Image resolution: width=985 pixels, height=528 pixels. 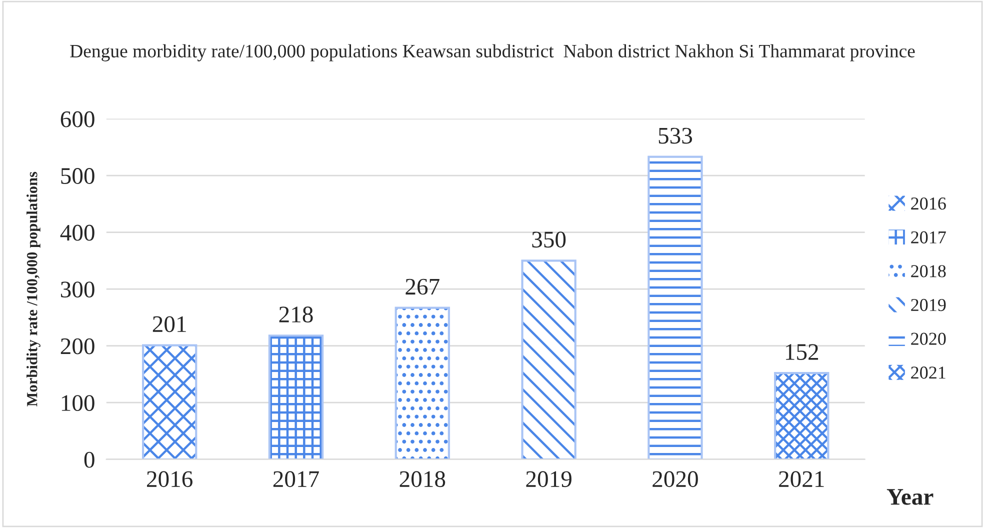 I want to click on legend-label: 2017, so click(x=928, y=237).